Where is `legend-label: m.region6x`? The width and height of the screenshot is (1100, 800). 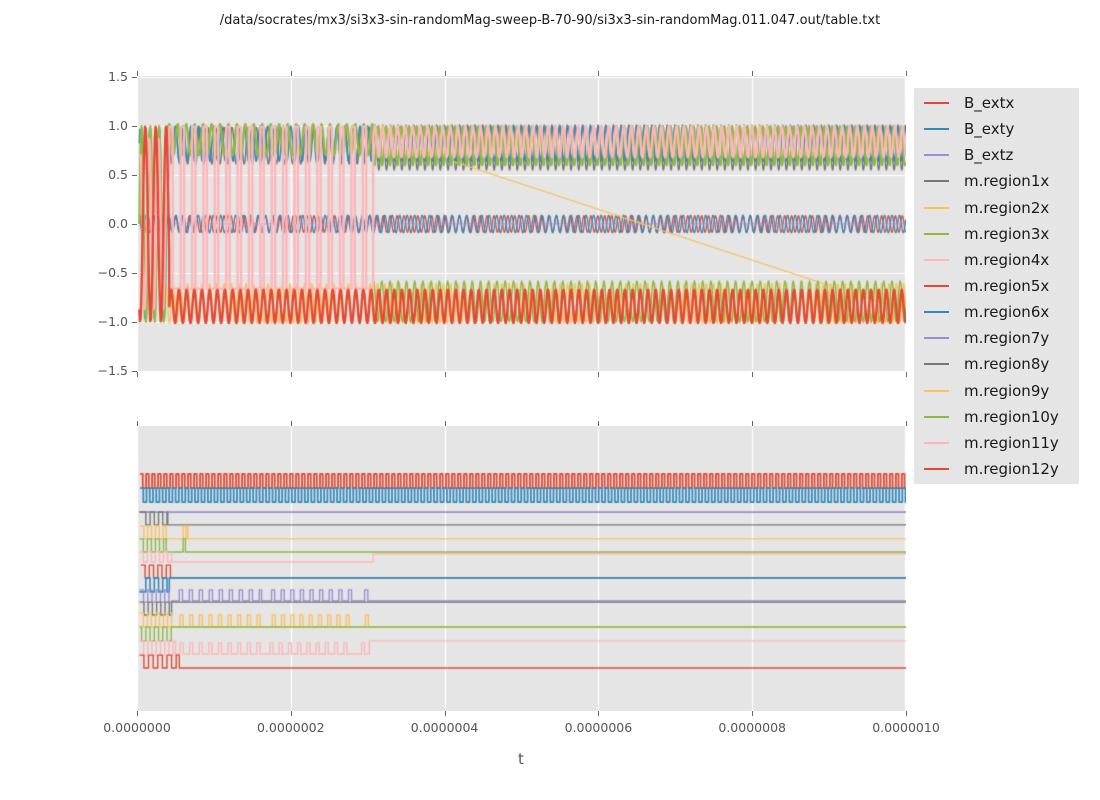
legend-label: m.region6x is located at coordinates (1007, 312).